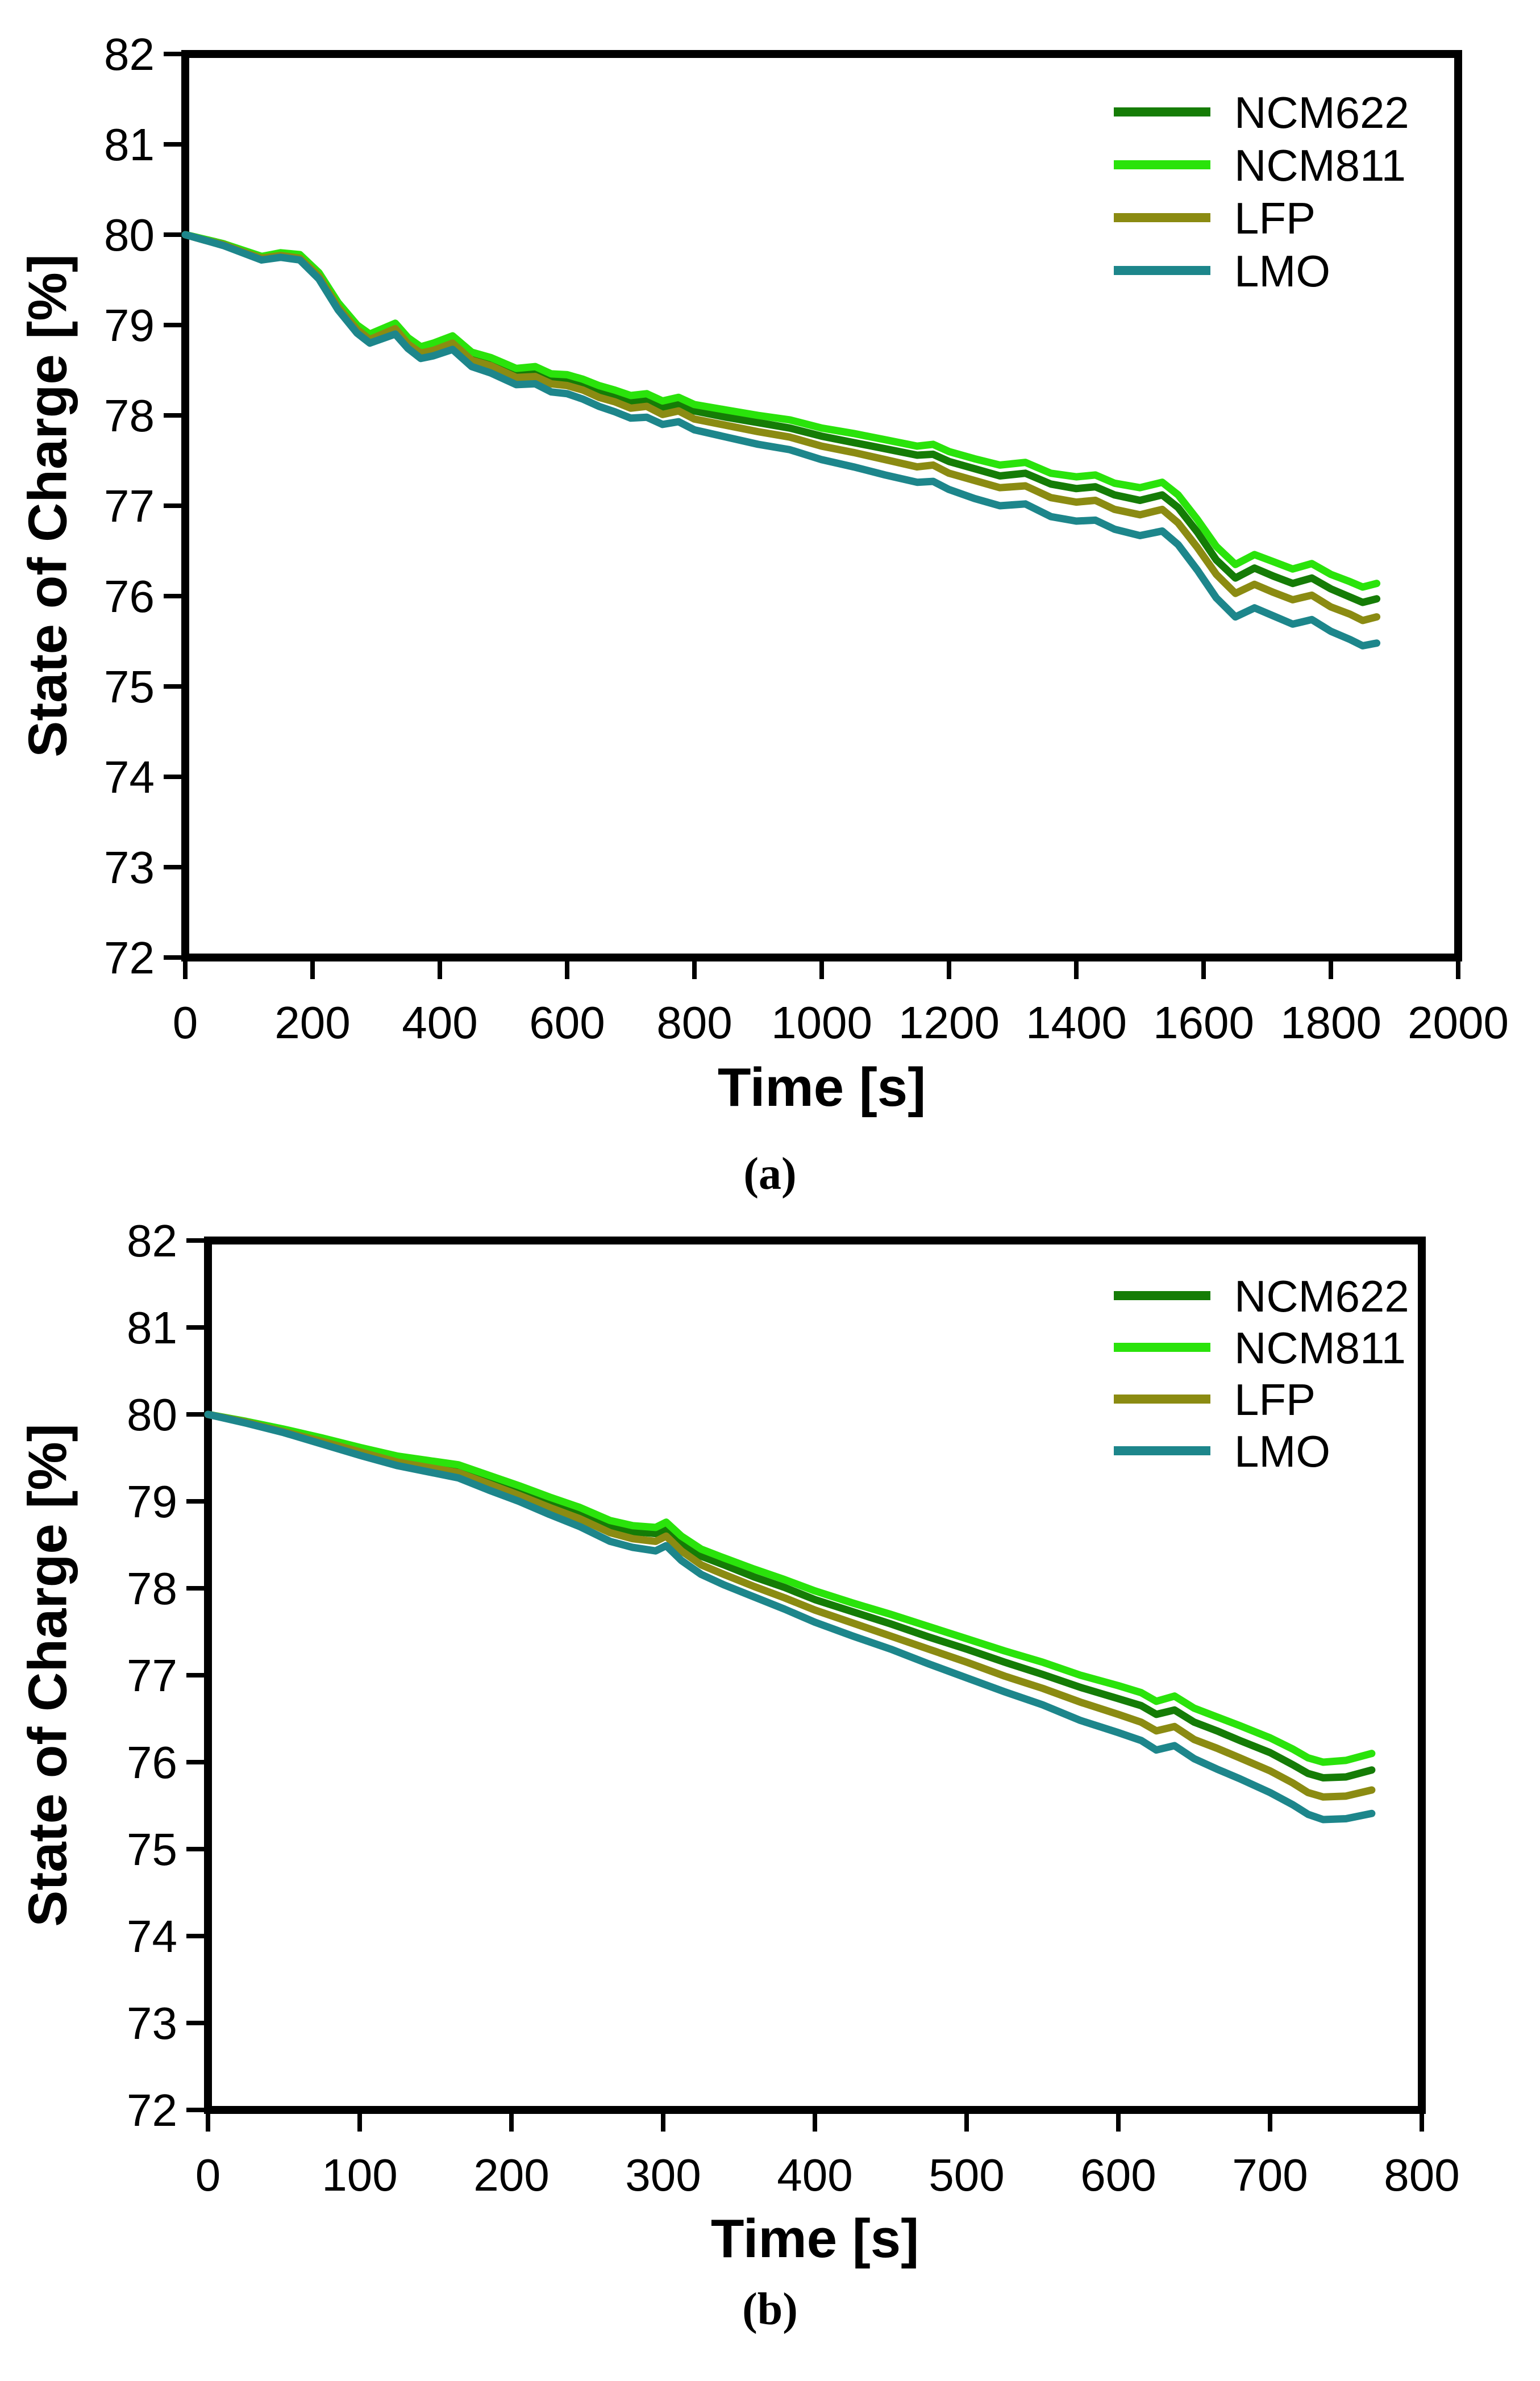 This screenshot has width=1540, height=2381. I want to click on x-tick-label-b: 300, so click(663, 2175).